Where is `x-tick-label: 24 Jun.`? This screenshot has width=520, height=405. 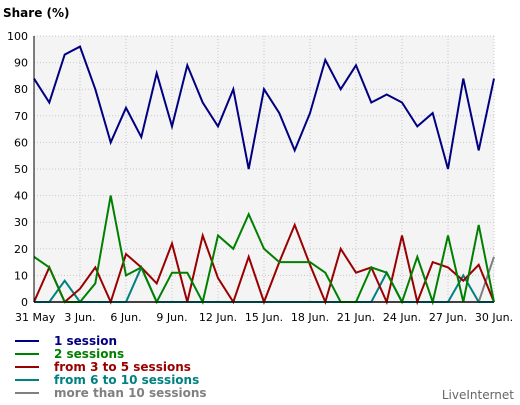 x-tick-label: 24 Jun. is located at coordinates (402, 317).